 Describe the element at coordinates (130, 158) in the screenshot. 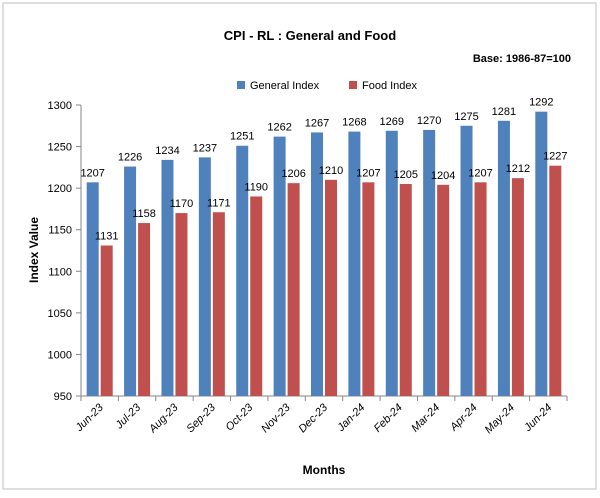

I see `general-index-value-label: 1226` at that location.